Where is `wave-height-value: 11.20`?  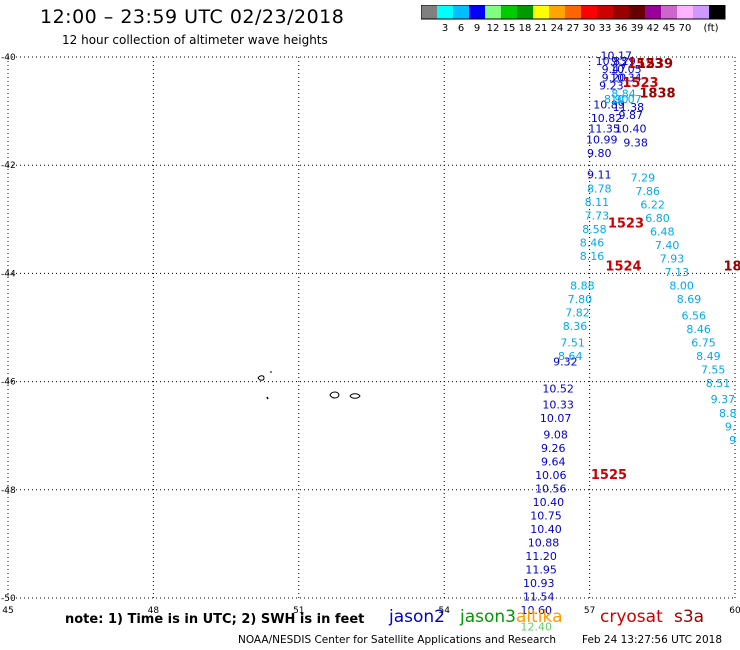 wave-height-value: 11.20 is located at coordinates (541, 556).